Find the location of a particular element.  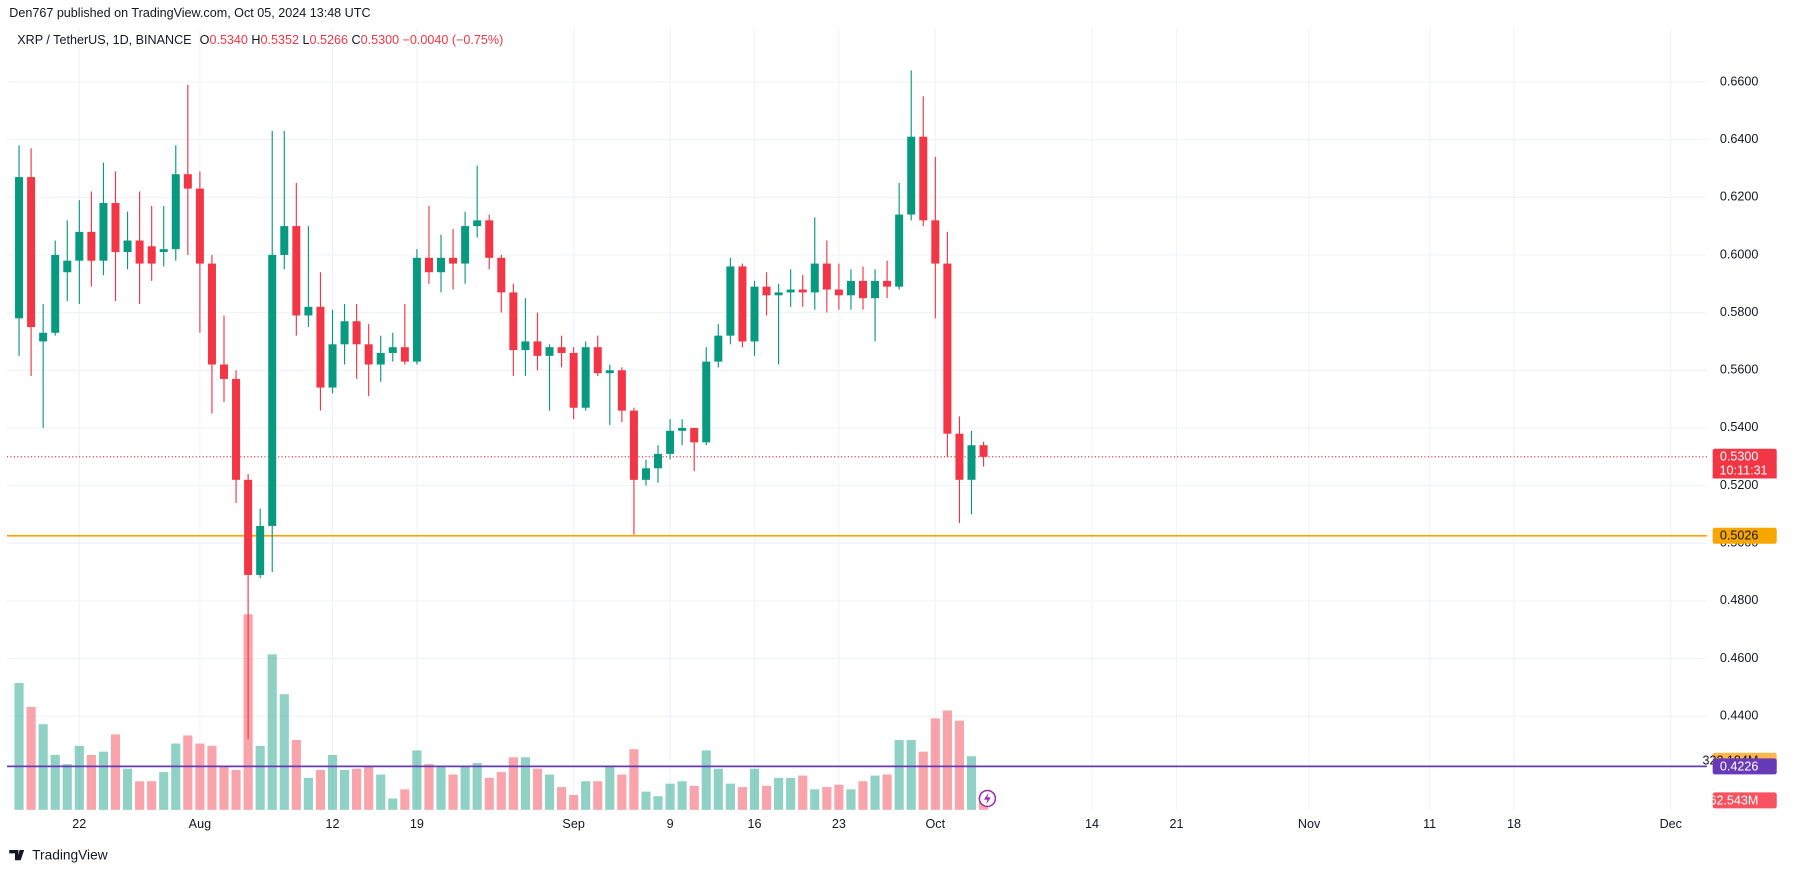

y-tick-label: 0.6400 is located at coordinates (1739, 139).